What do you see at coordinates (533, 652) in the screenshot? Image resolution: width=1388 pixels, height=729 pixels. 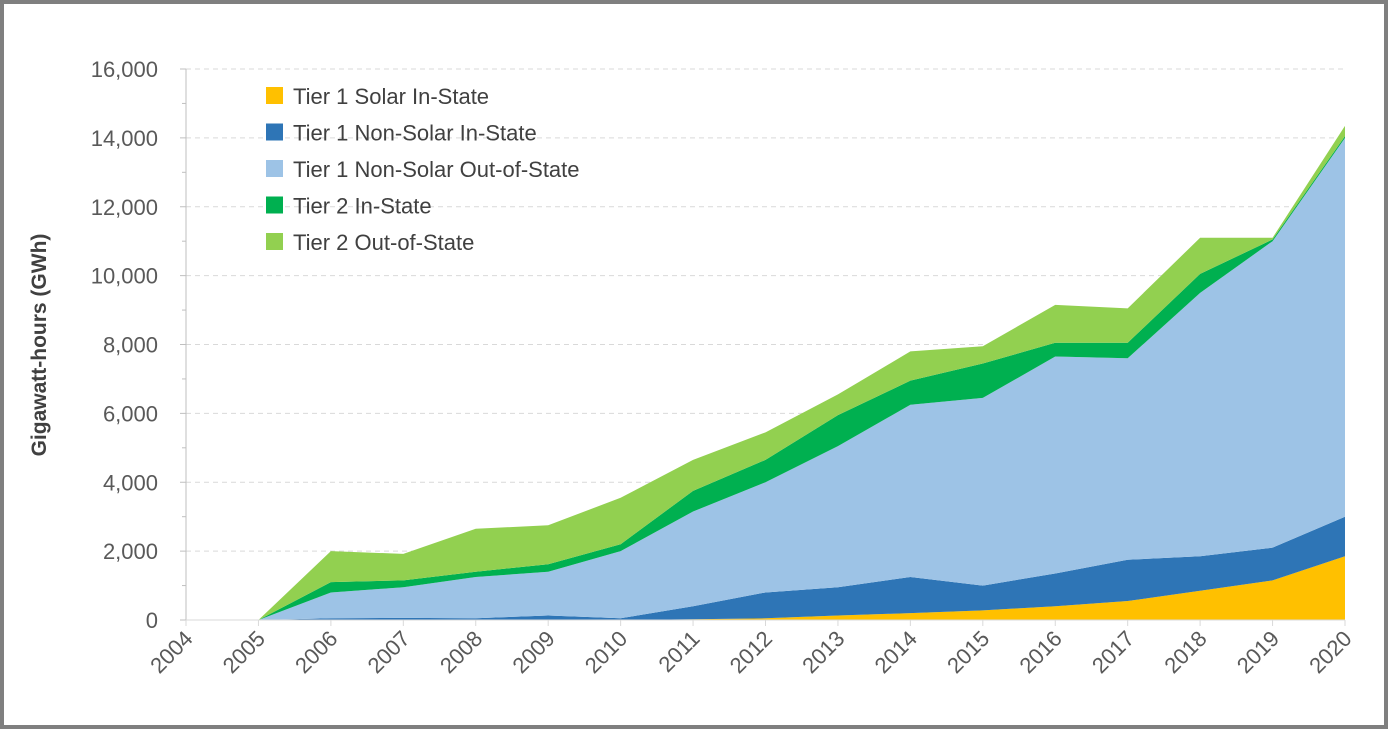 I see `x-tick-label: 2009` at bounding box center [533, 652].